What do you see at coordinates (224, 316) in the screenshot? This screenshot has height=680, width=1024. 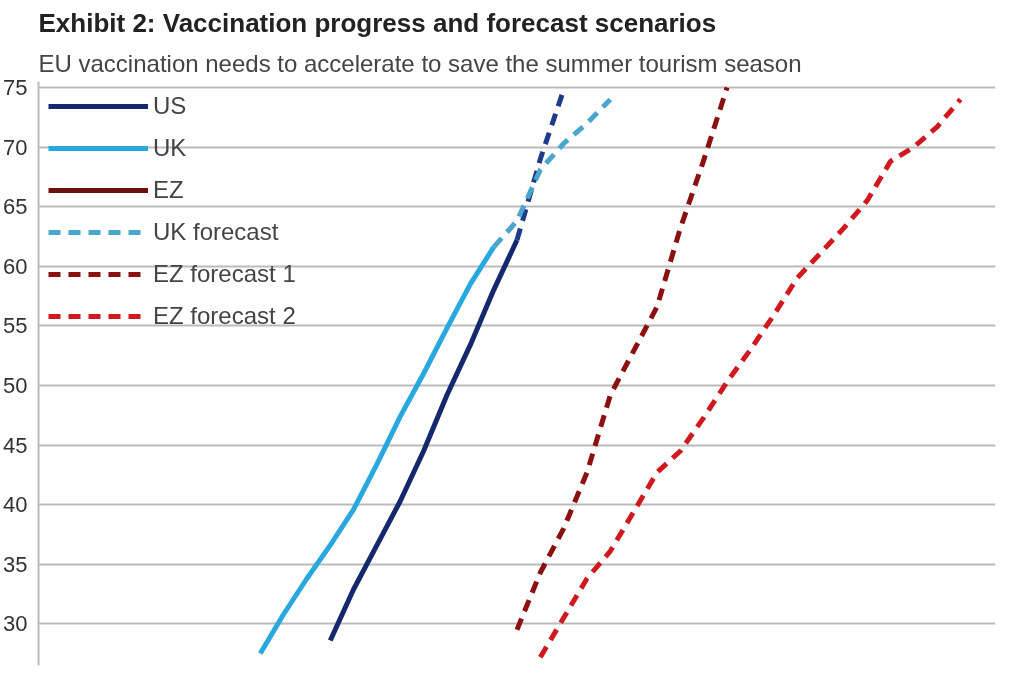 I see `legend-label: EZ forecast 2` at bounding box center [224, 316].